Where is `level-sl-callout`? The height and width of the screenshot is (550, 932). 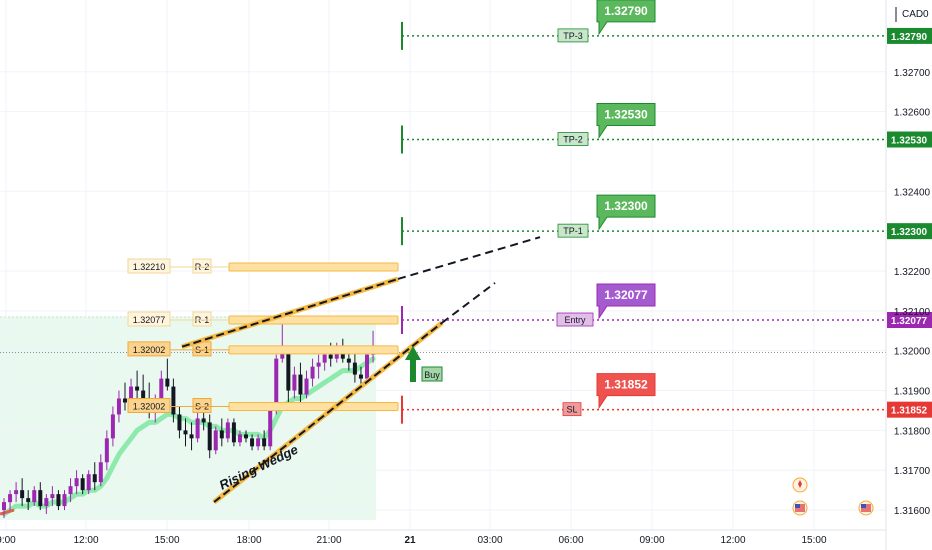 level-sl-callout is located at coordinates (626, 391).